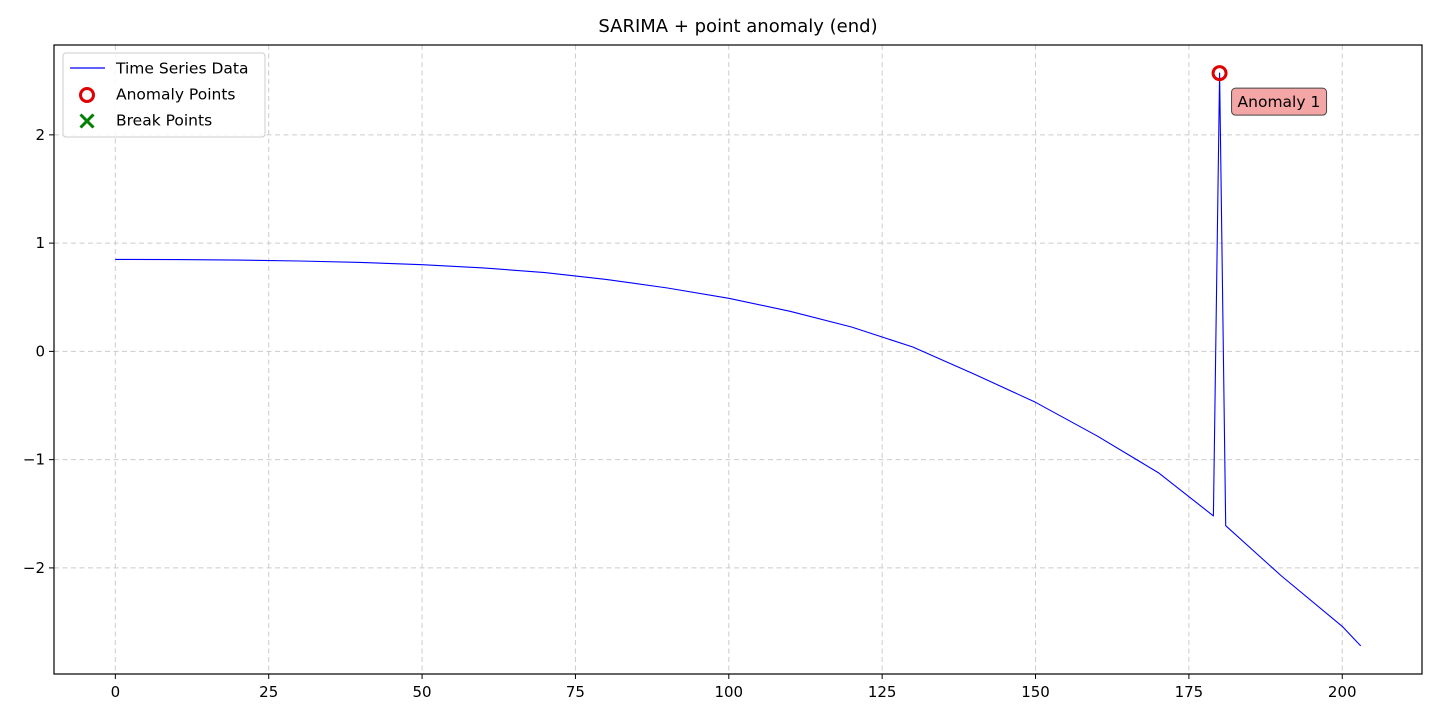 The height and width of the screenshot is (720, 1440). What do you see at coordinates (116, 692) in the screenshot?
I see `x-tick-label: 0` at bounding box center [116, 692].